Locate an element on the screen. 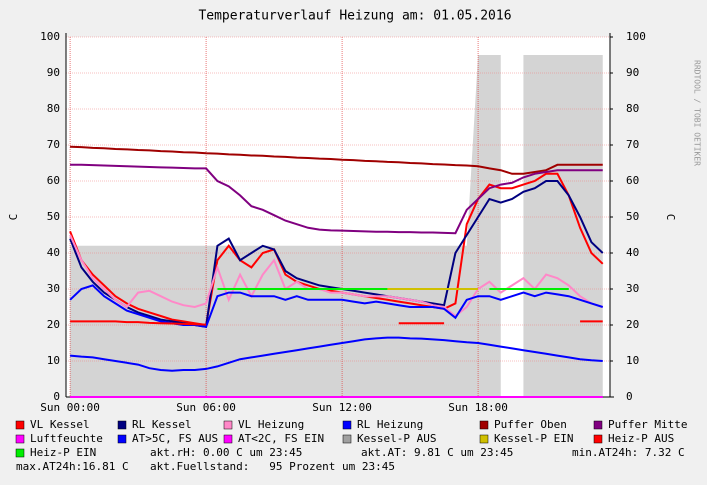  footer-text: akt.rH: 0.00 C um 23:45 is located at coordinates (226, 452).